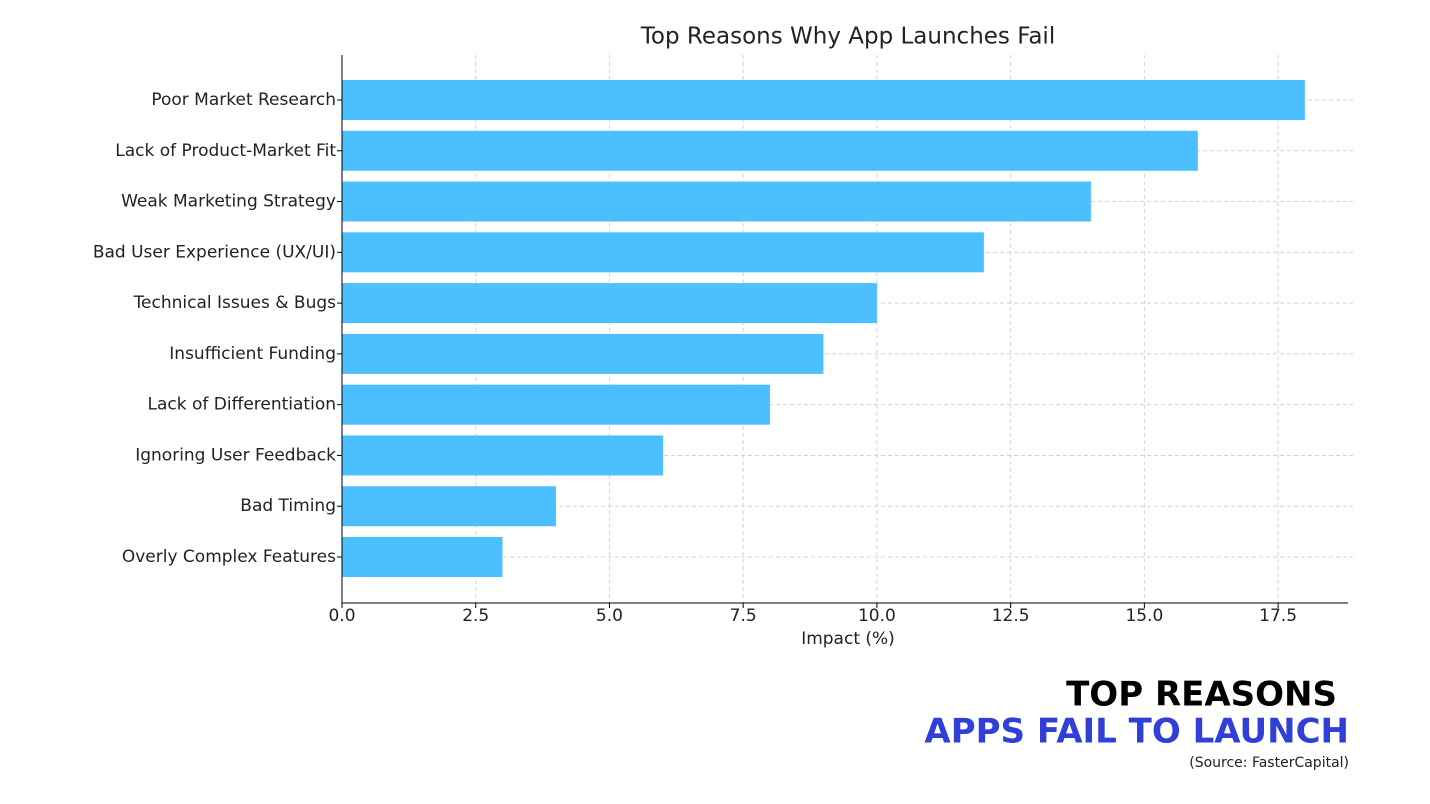  I want to click on x-tick-label: 17.5, so click(1278, 616).